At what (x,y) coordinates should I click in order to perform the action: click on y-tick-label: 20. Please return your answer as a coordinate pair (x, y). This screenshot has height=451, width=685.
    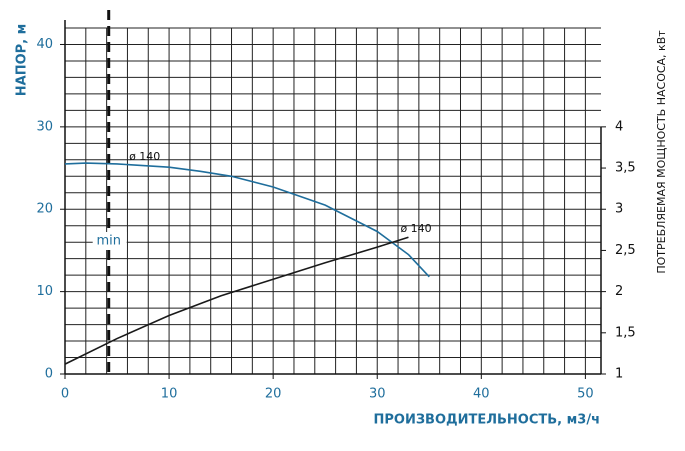
    Looking at the image, I should click on (44, 209).